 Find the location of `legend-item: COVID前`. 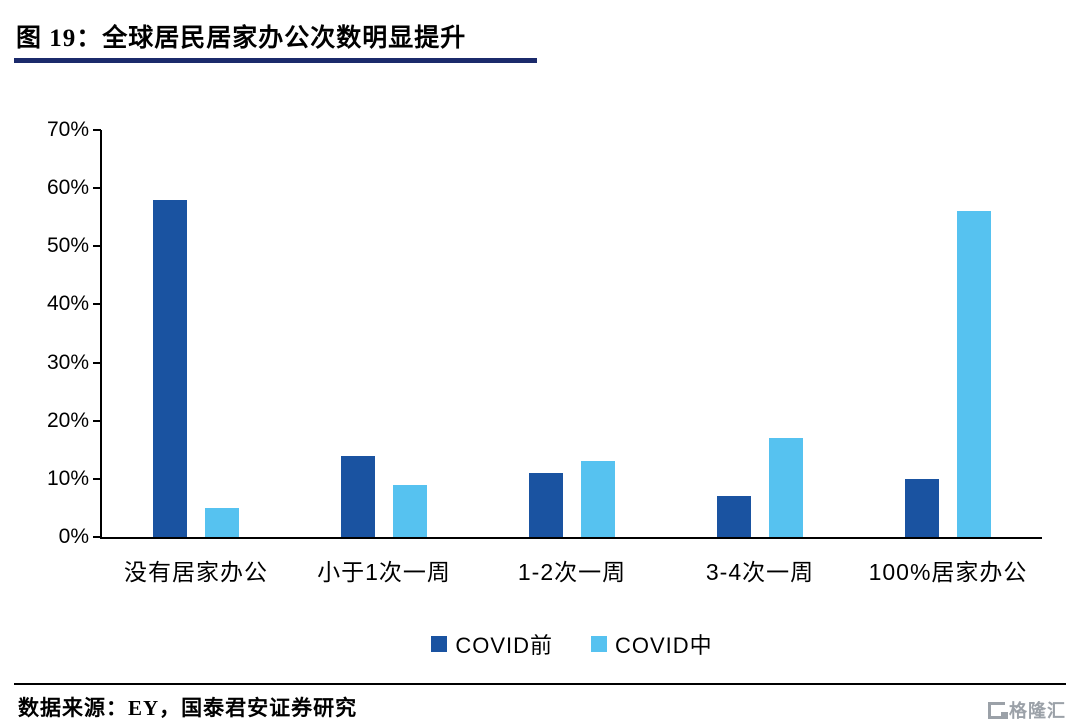

legend-item: COVID前 is located at coordinates (492, 644).